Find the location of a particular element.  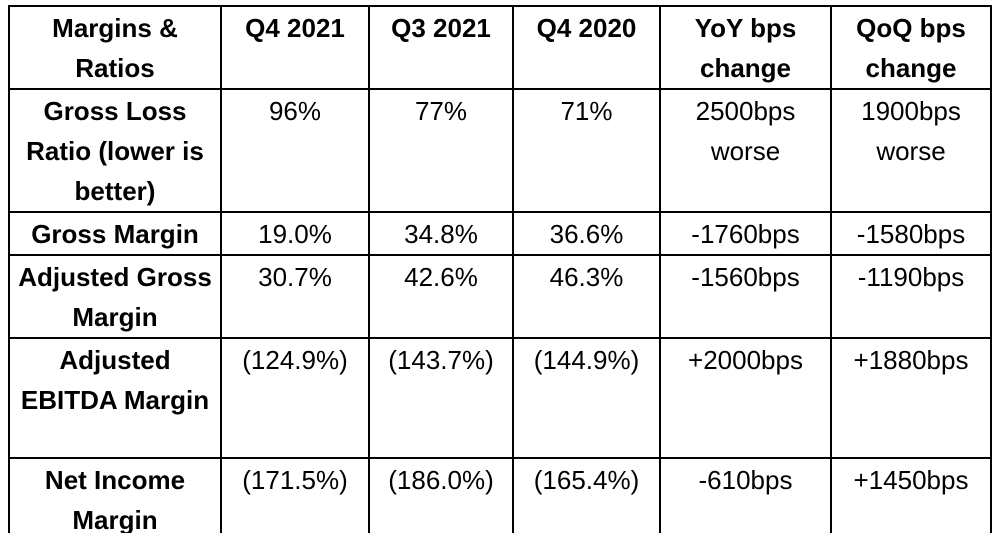

cell-adjusted-gross-margin-q4-2020: 46.3% is located at coordinates (586, 296).